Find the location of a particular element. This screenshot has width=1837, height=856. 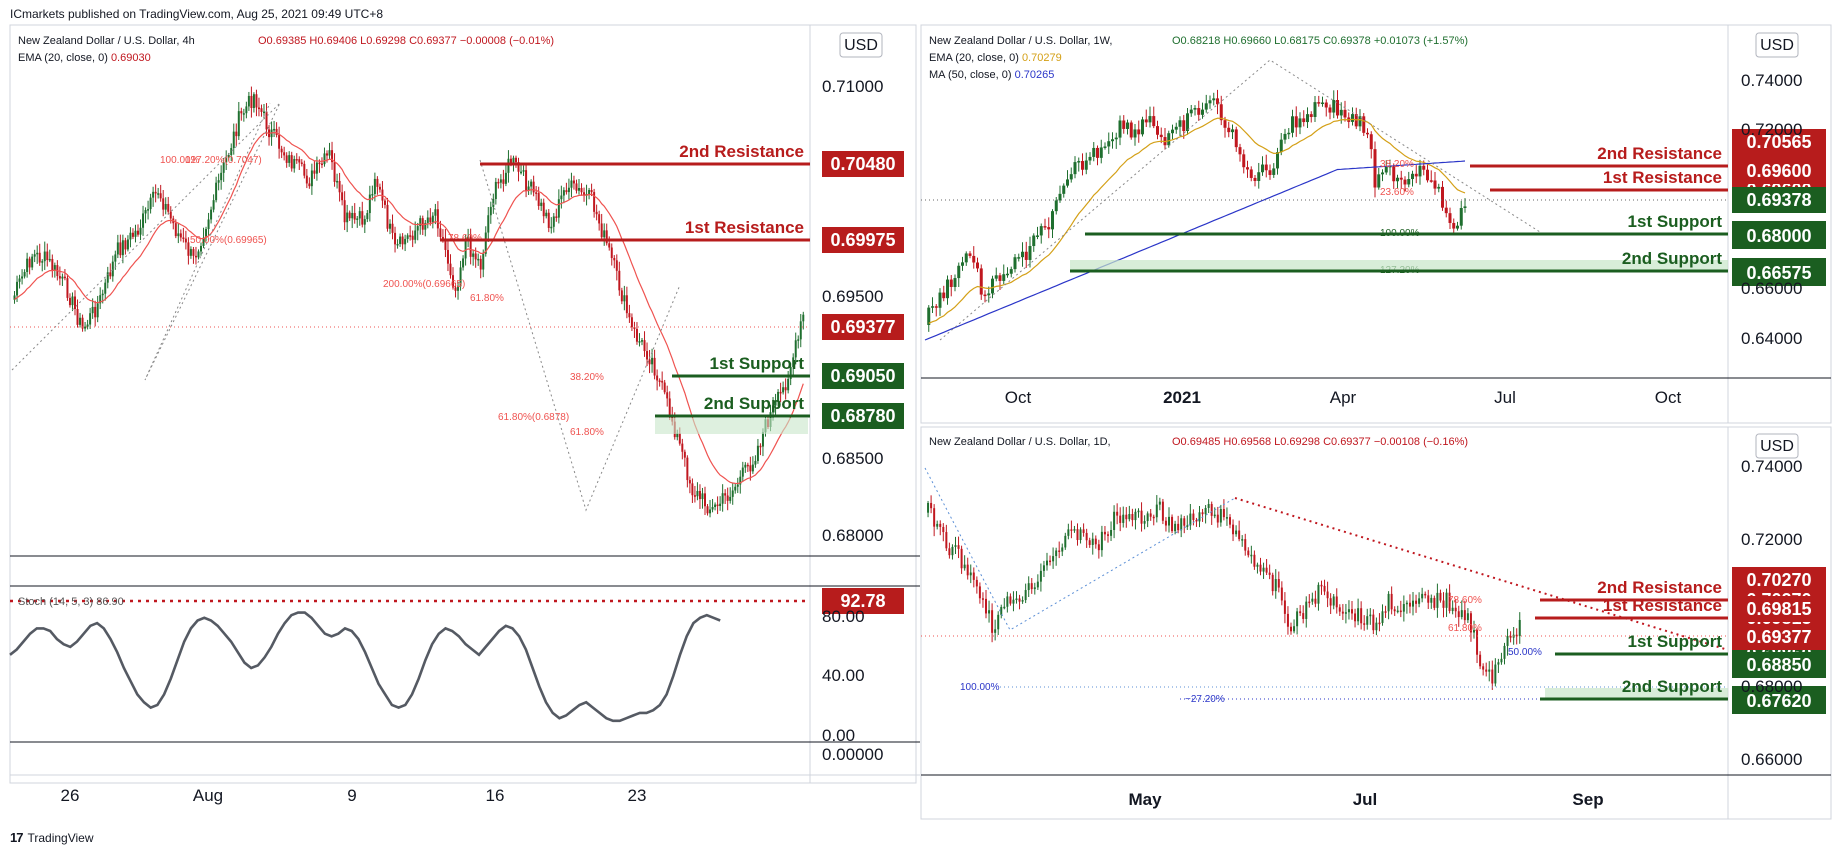

weekly-currency-box is located at coordinates (1777, 45).